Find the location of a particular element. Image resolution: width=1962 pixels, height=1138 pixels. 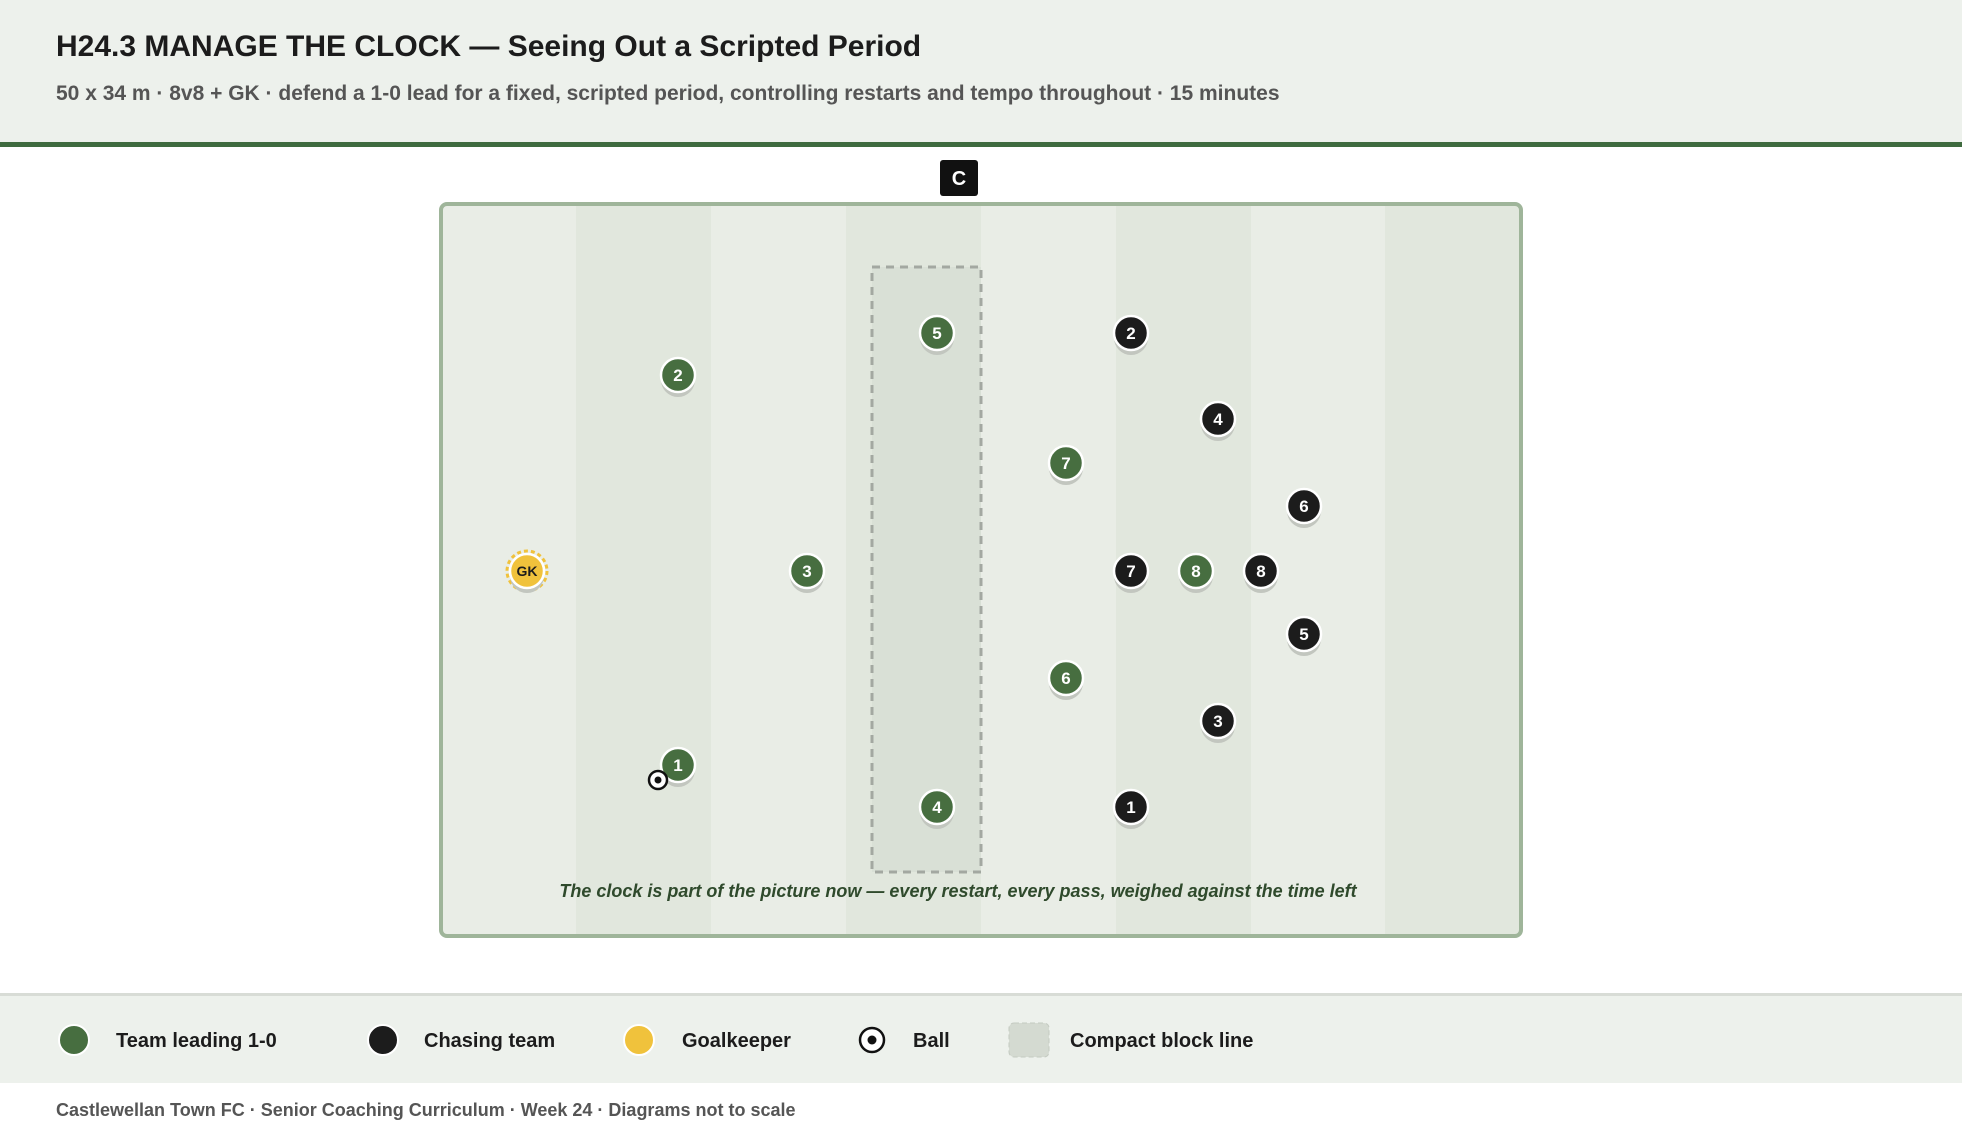

legend-label: Compact block line is located at coordinates (1161, 1041).